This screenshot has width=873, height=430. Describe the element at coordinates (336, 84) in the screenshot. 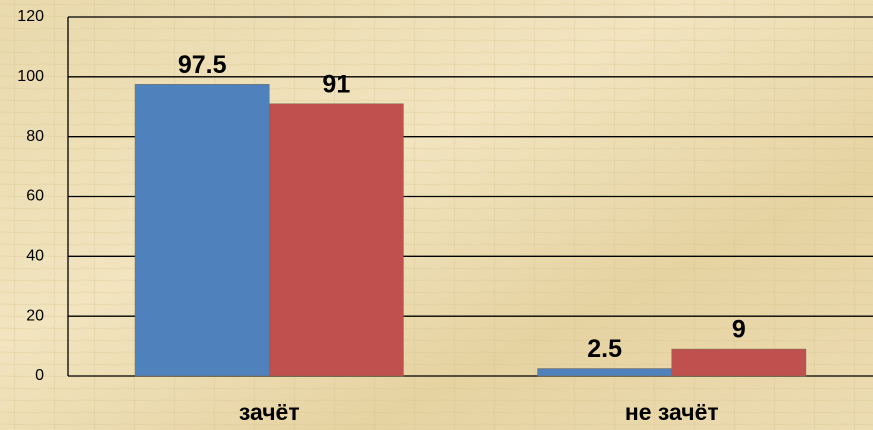

I see `data-label: 91` at that location.